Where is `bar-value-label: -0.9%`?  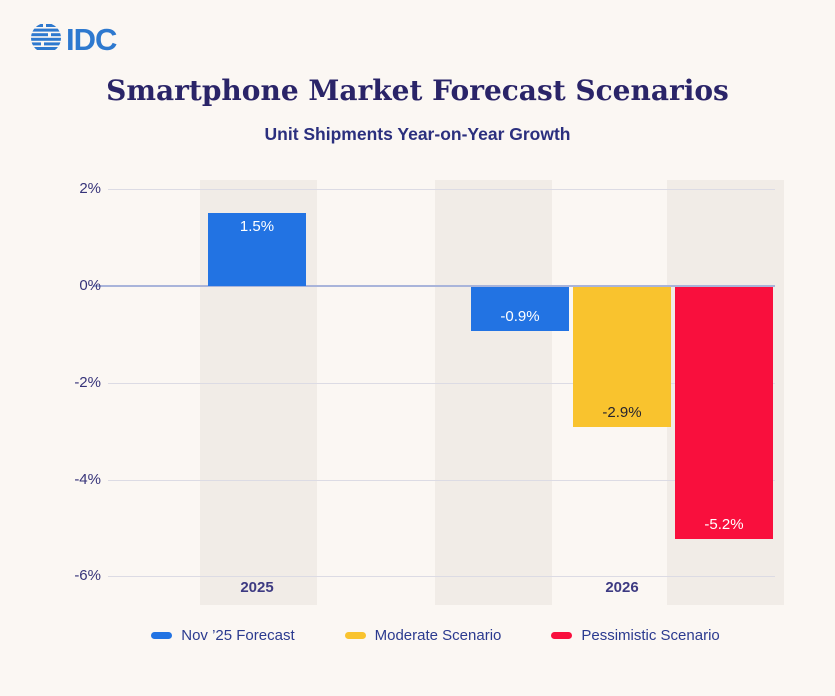 bar-value-label: -0.9% is located at coordinates (520, 316).